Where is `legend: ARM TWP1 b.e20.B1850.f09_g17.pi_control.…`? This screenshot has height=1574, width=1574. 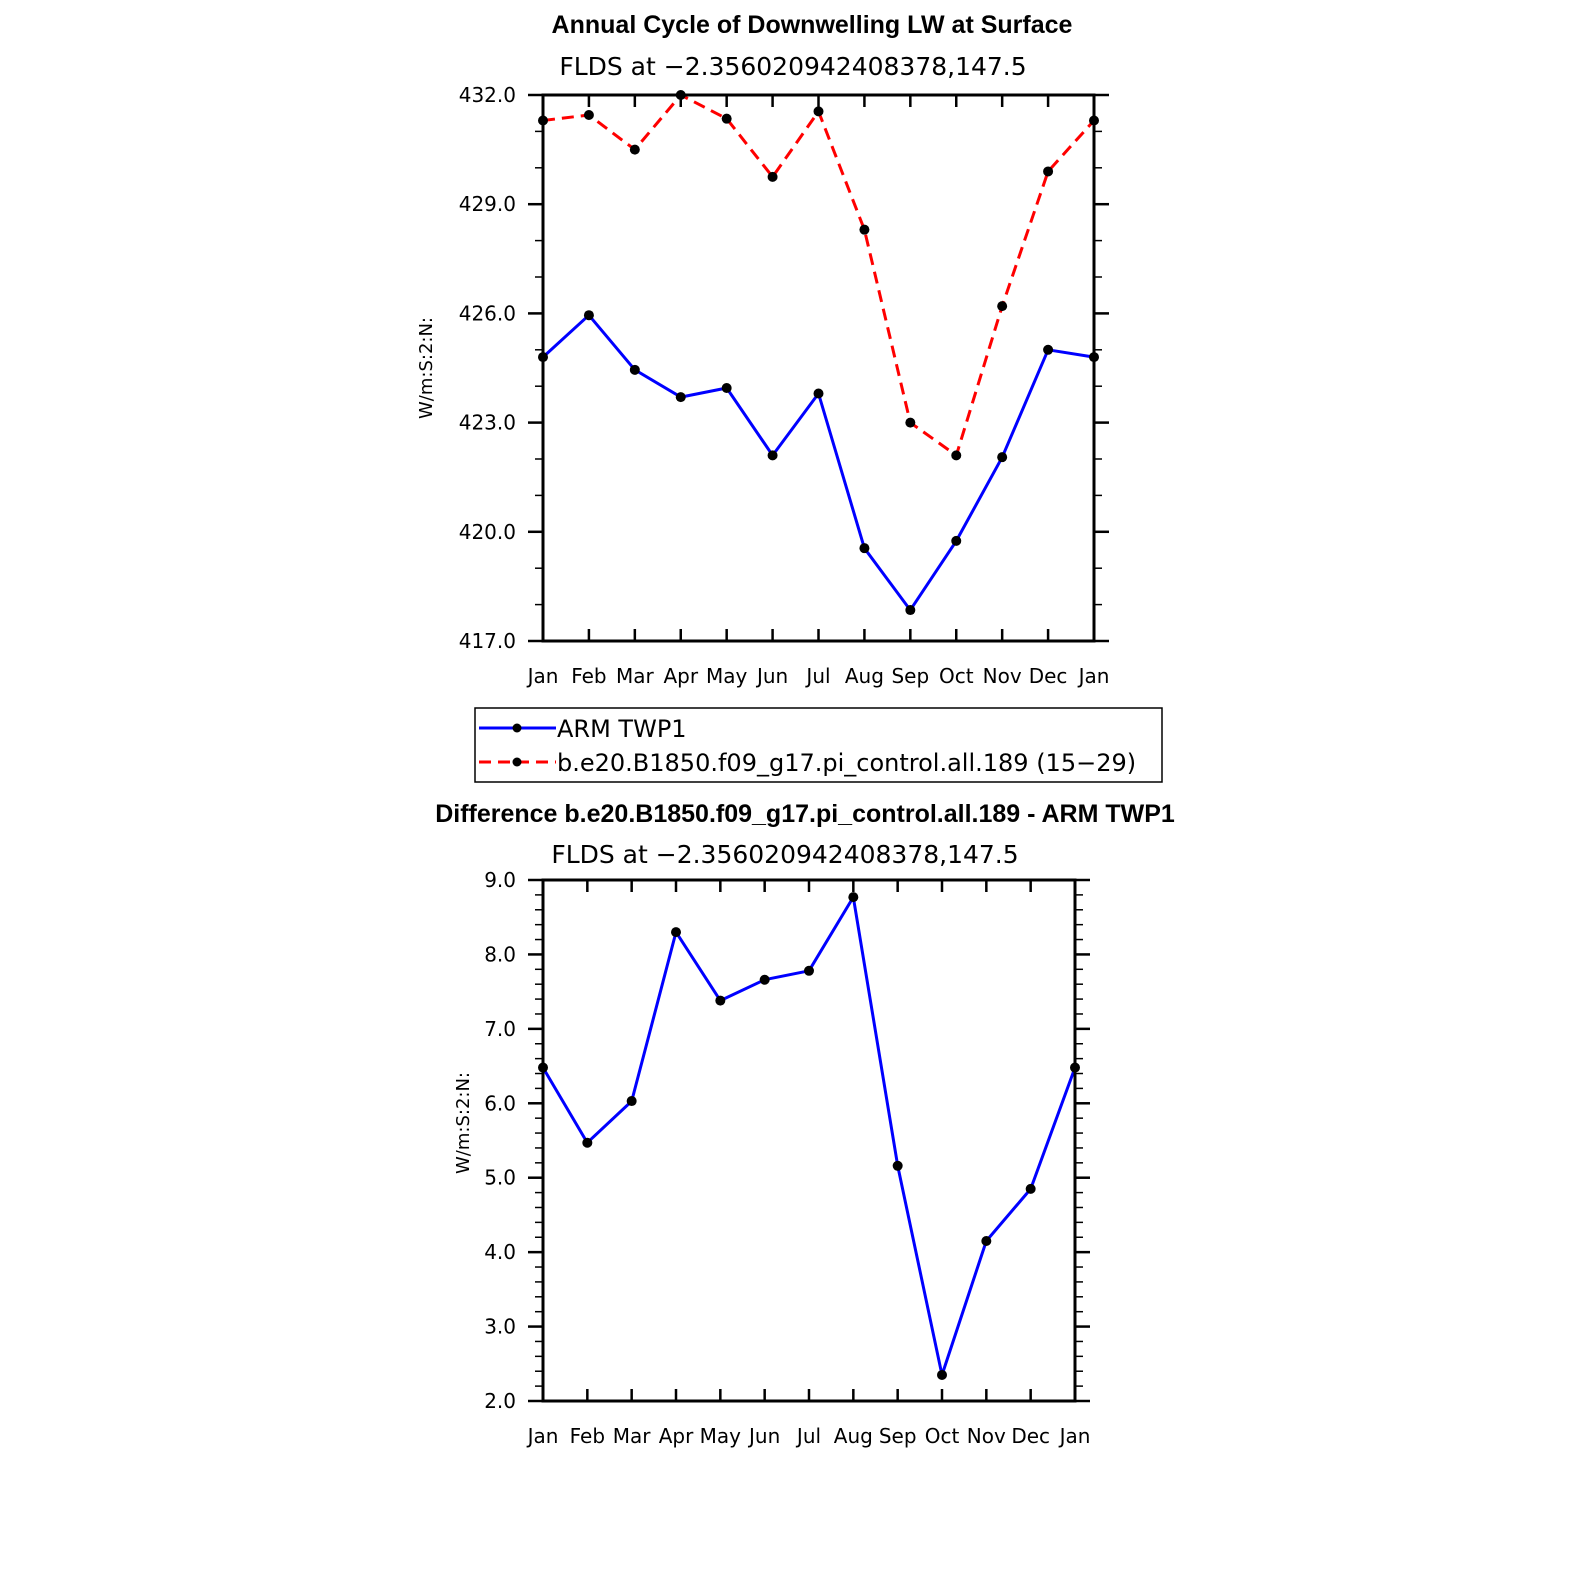
legend: ARM TWP1 b.e20.B1850.f09_g17.pi_control.… is located at coordinates (818, 745).